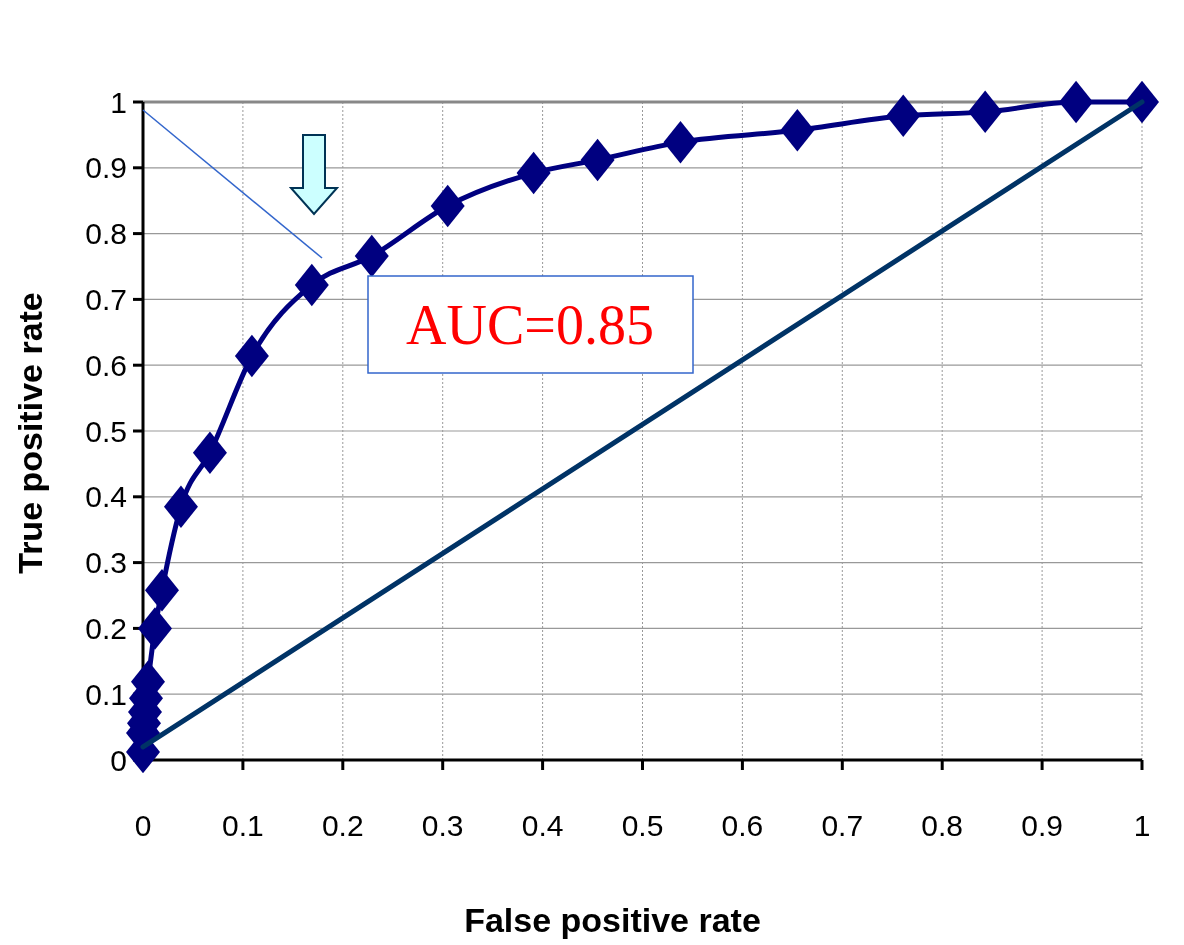 The height and width of the screenshot is (945, 1184). What do you see at coordinates (1142, 825) in the screenshot?
I see `x-tick-label: 1` at bounding box center [1142, 825].